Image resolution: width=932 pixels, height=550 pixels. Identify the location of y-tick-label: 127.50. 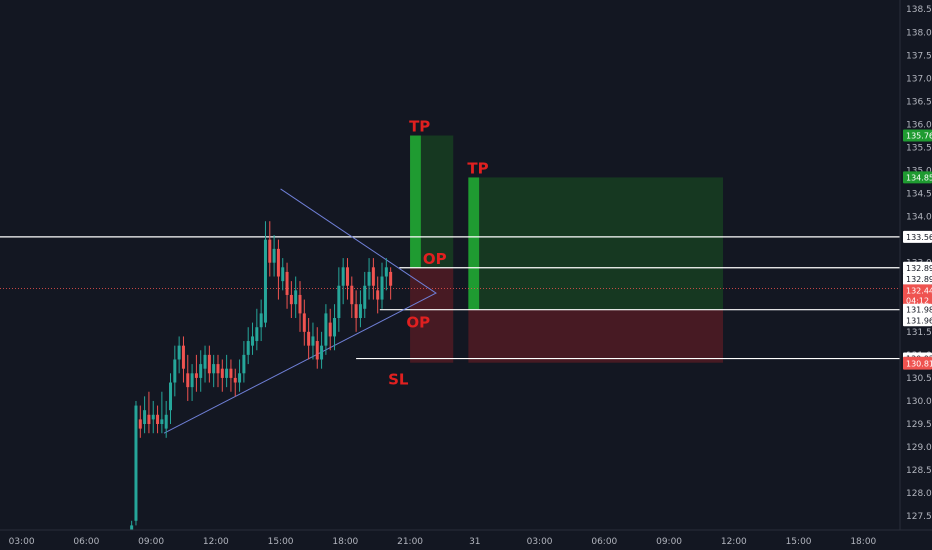
(919, 517).